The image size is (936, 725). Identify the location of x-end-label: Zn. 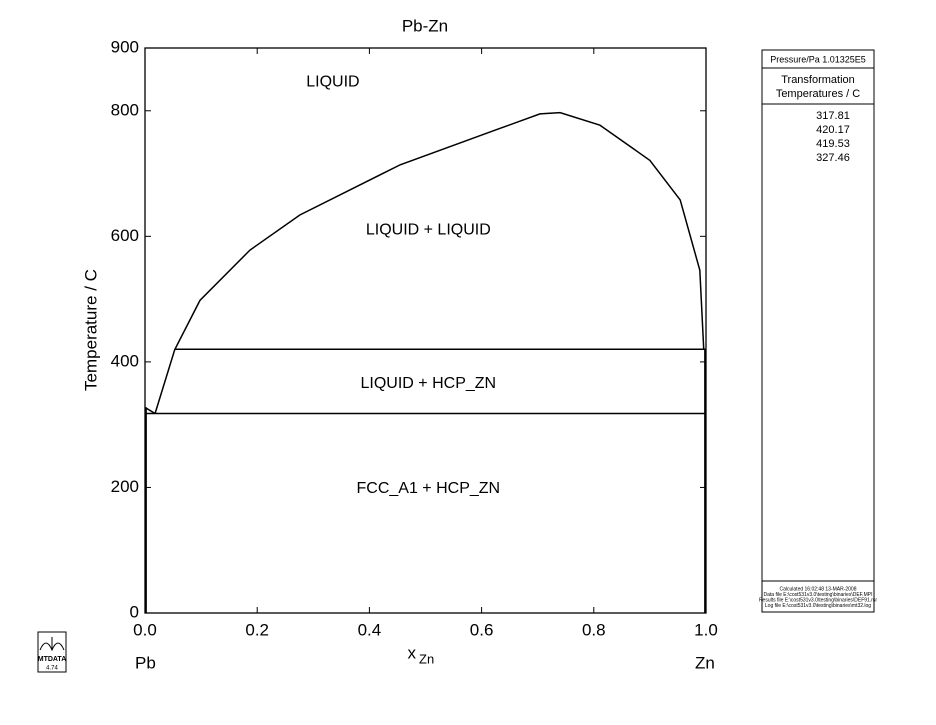
(705, 662).